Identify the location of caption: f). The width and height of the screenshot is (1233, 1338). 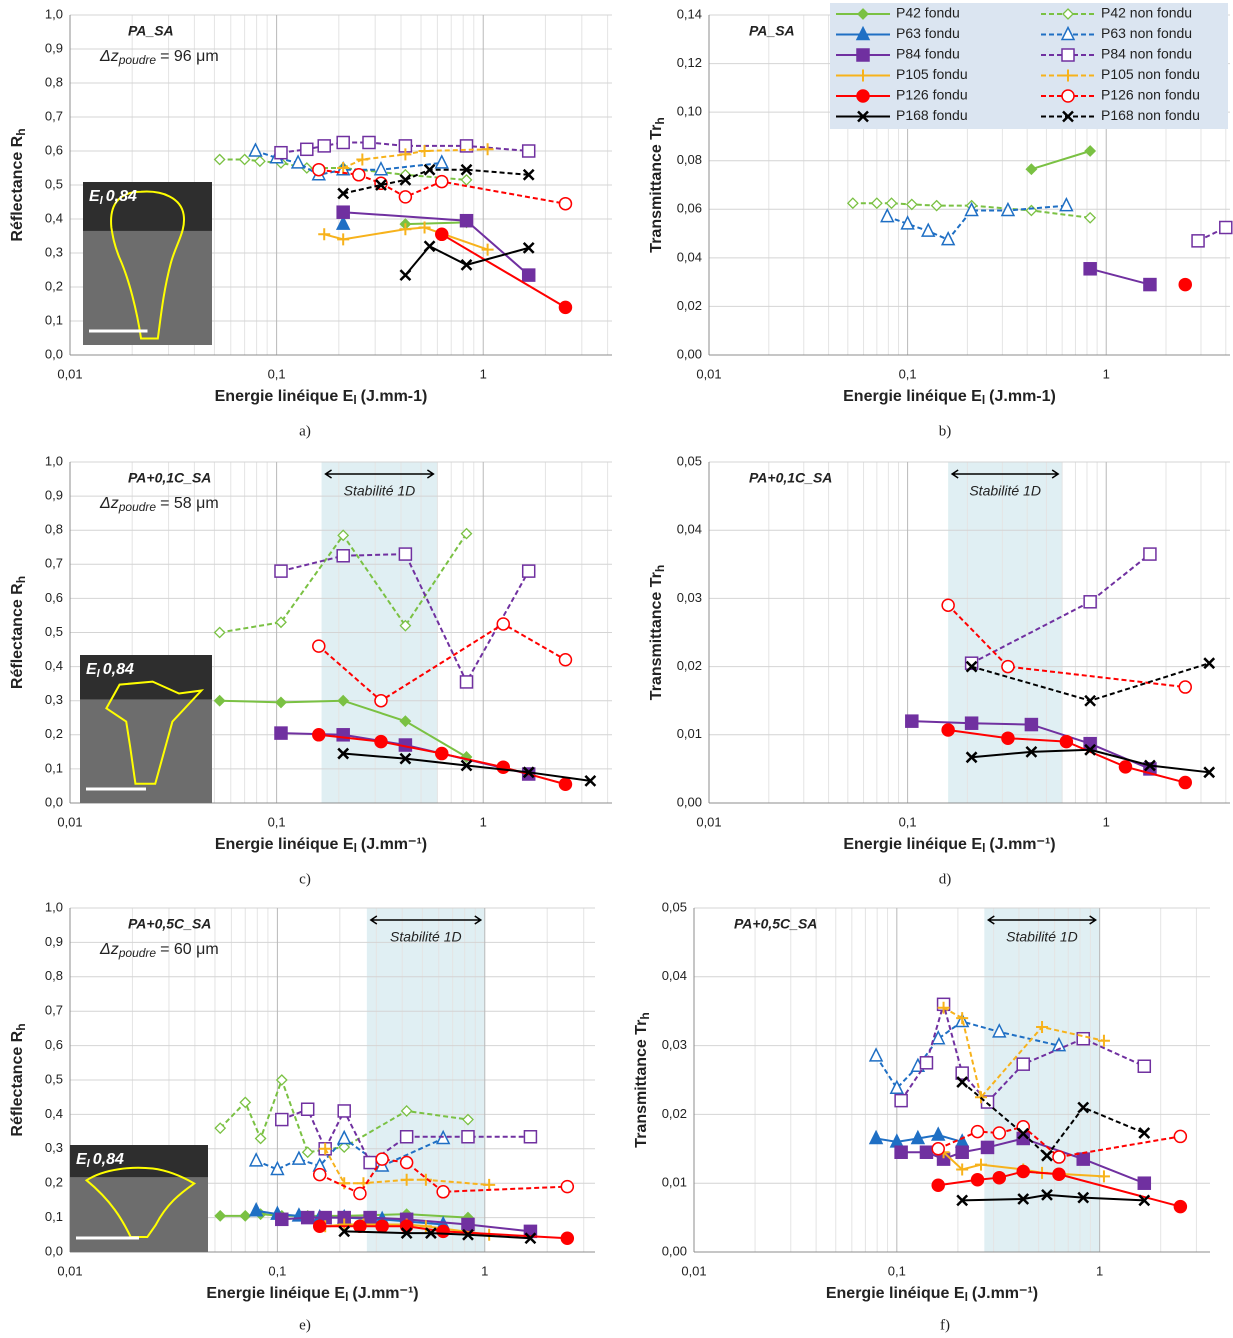
(945, 1325).